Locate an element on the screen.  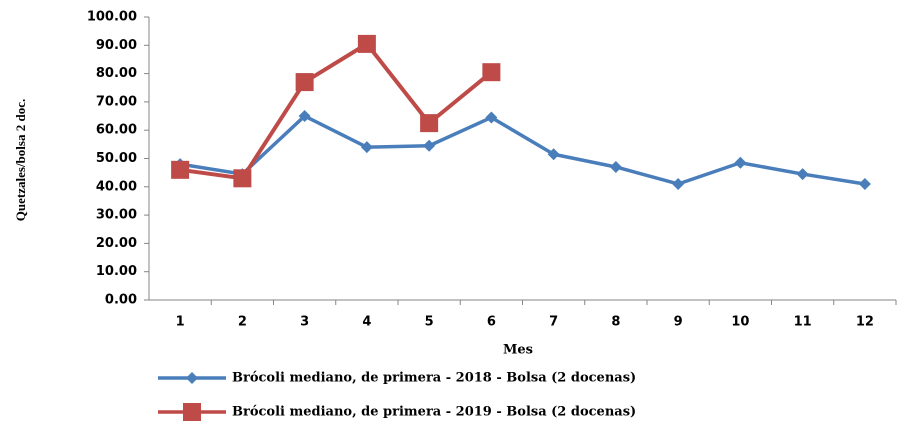
y-axis-label: Quetzales/bolsa 2 doc. is located at coordinates (20, 160).